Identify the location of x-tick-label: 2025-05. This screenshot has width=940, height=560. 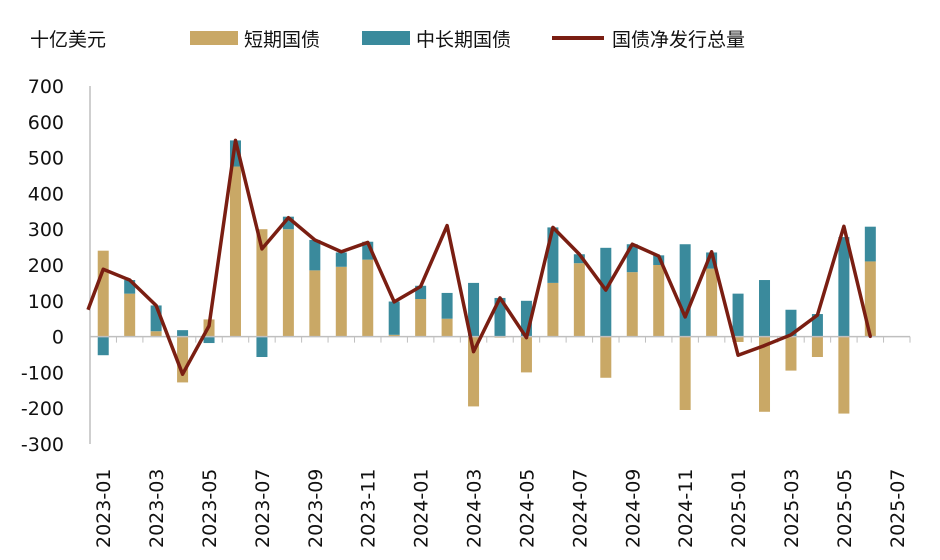
(845, 508).